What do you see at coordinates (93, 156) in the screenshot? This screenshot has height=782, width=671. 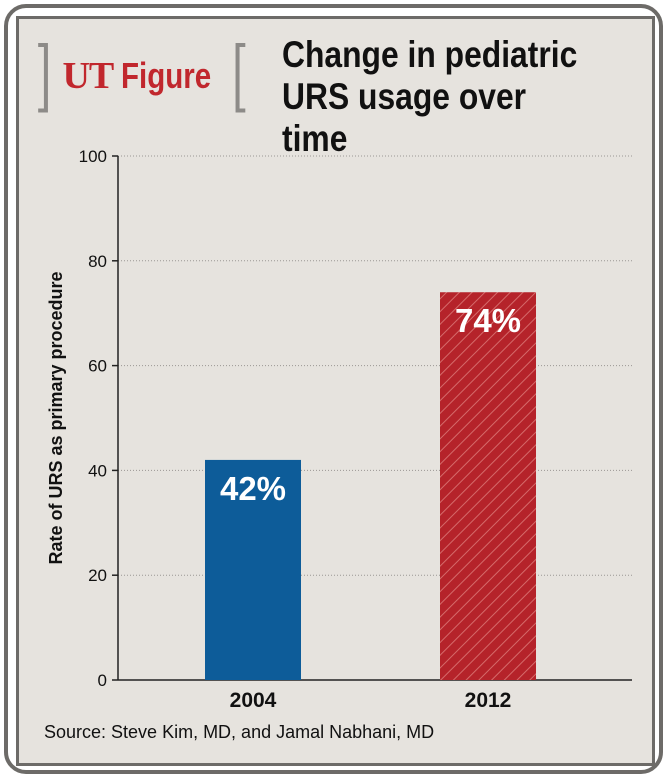 I see `y-tick-label: 100` at bounding box center [93, 156].